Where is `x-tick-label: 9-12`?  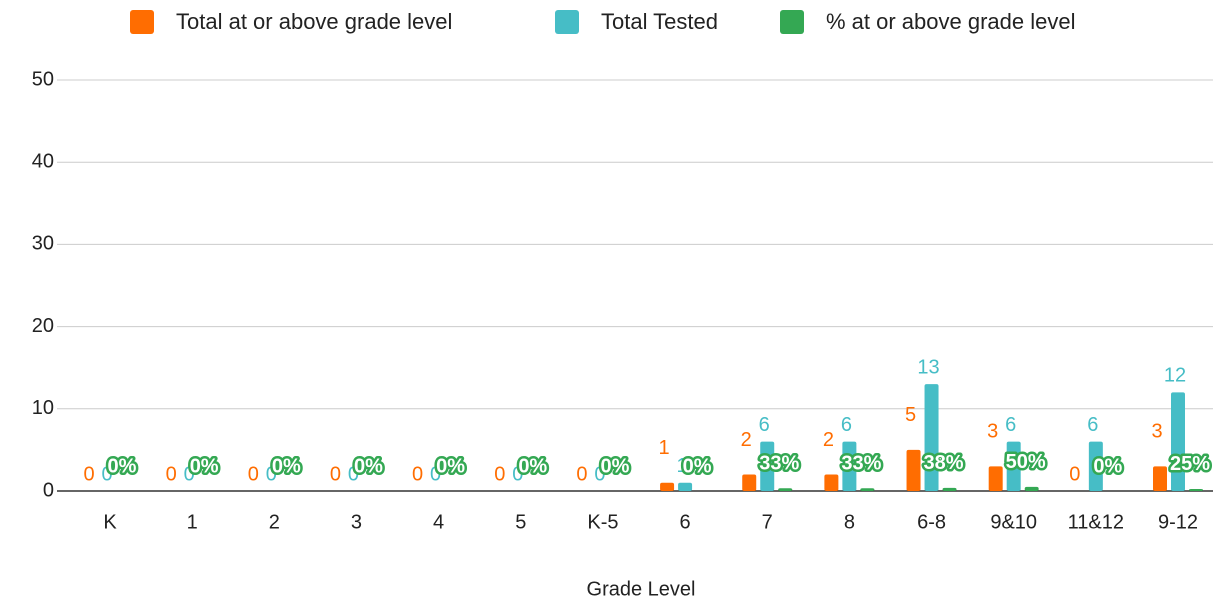
x-tick-label: 9-12 is located at coordinates (1178, 522).